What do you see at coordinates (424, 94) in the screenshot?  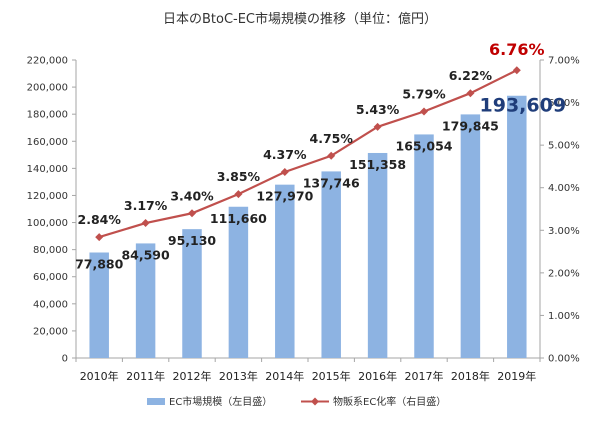 I see `rate-value-label: 5.79%` at bounding box center [424, 94].